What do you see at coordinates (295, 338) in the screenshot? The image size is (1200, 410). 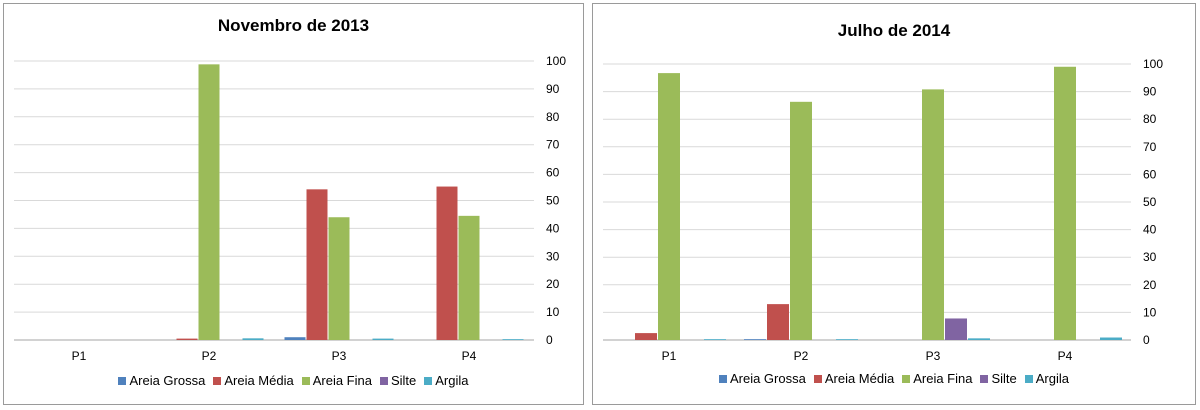 I see `bar-p3-areia-grossa` at bounding box center [295, 338].